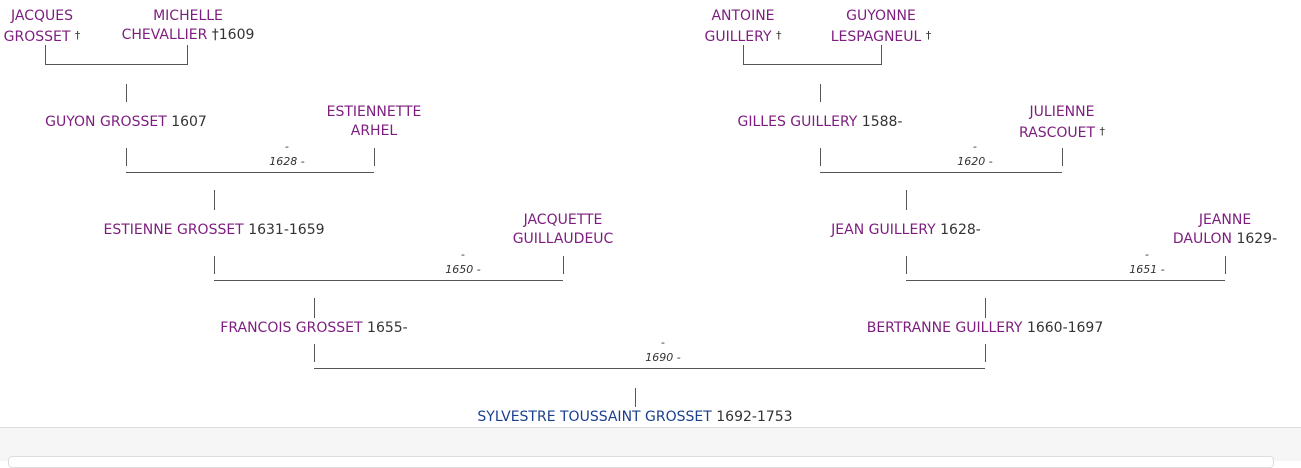 This screenshot has width=1301, height=468. I want to click on name-line: GUYON GROSSET 1607, so click(143, 122).